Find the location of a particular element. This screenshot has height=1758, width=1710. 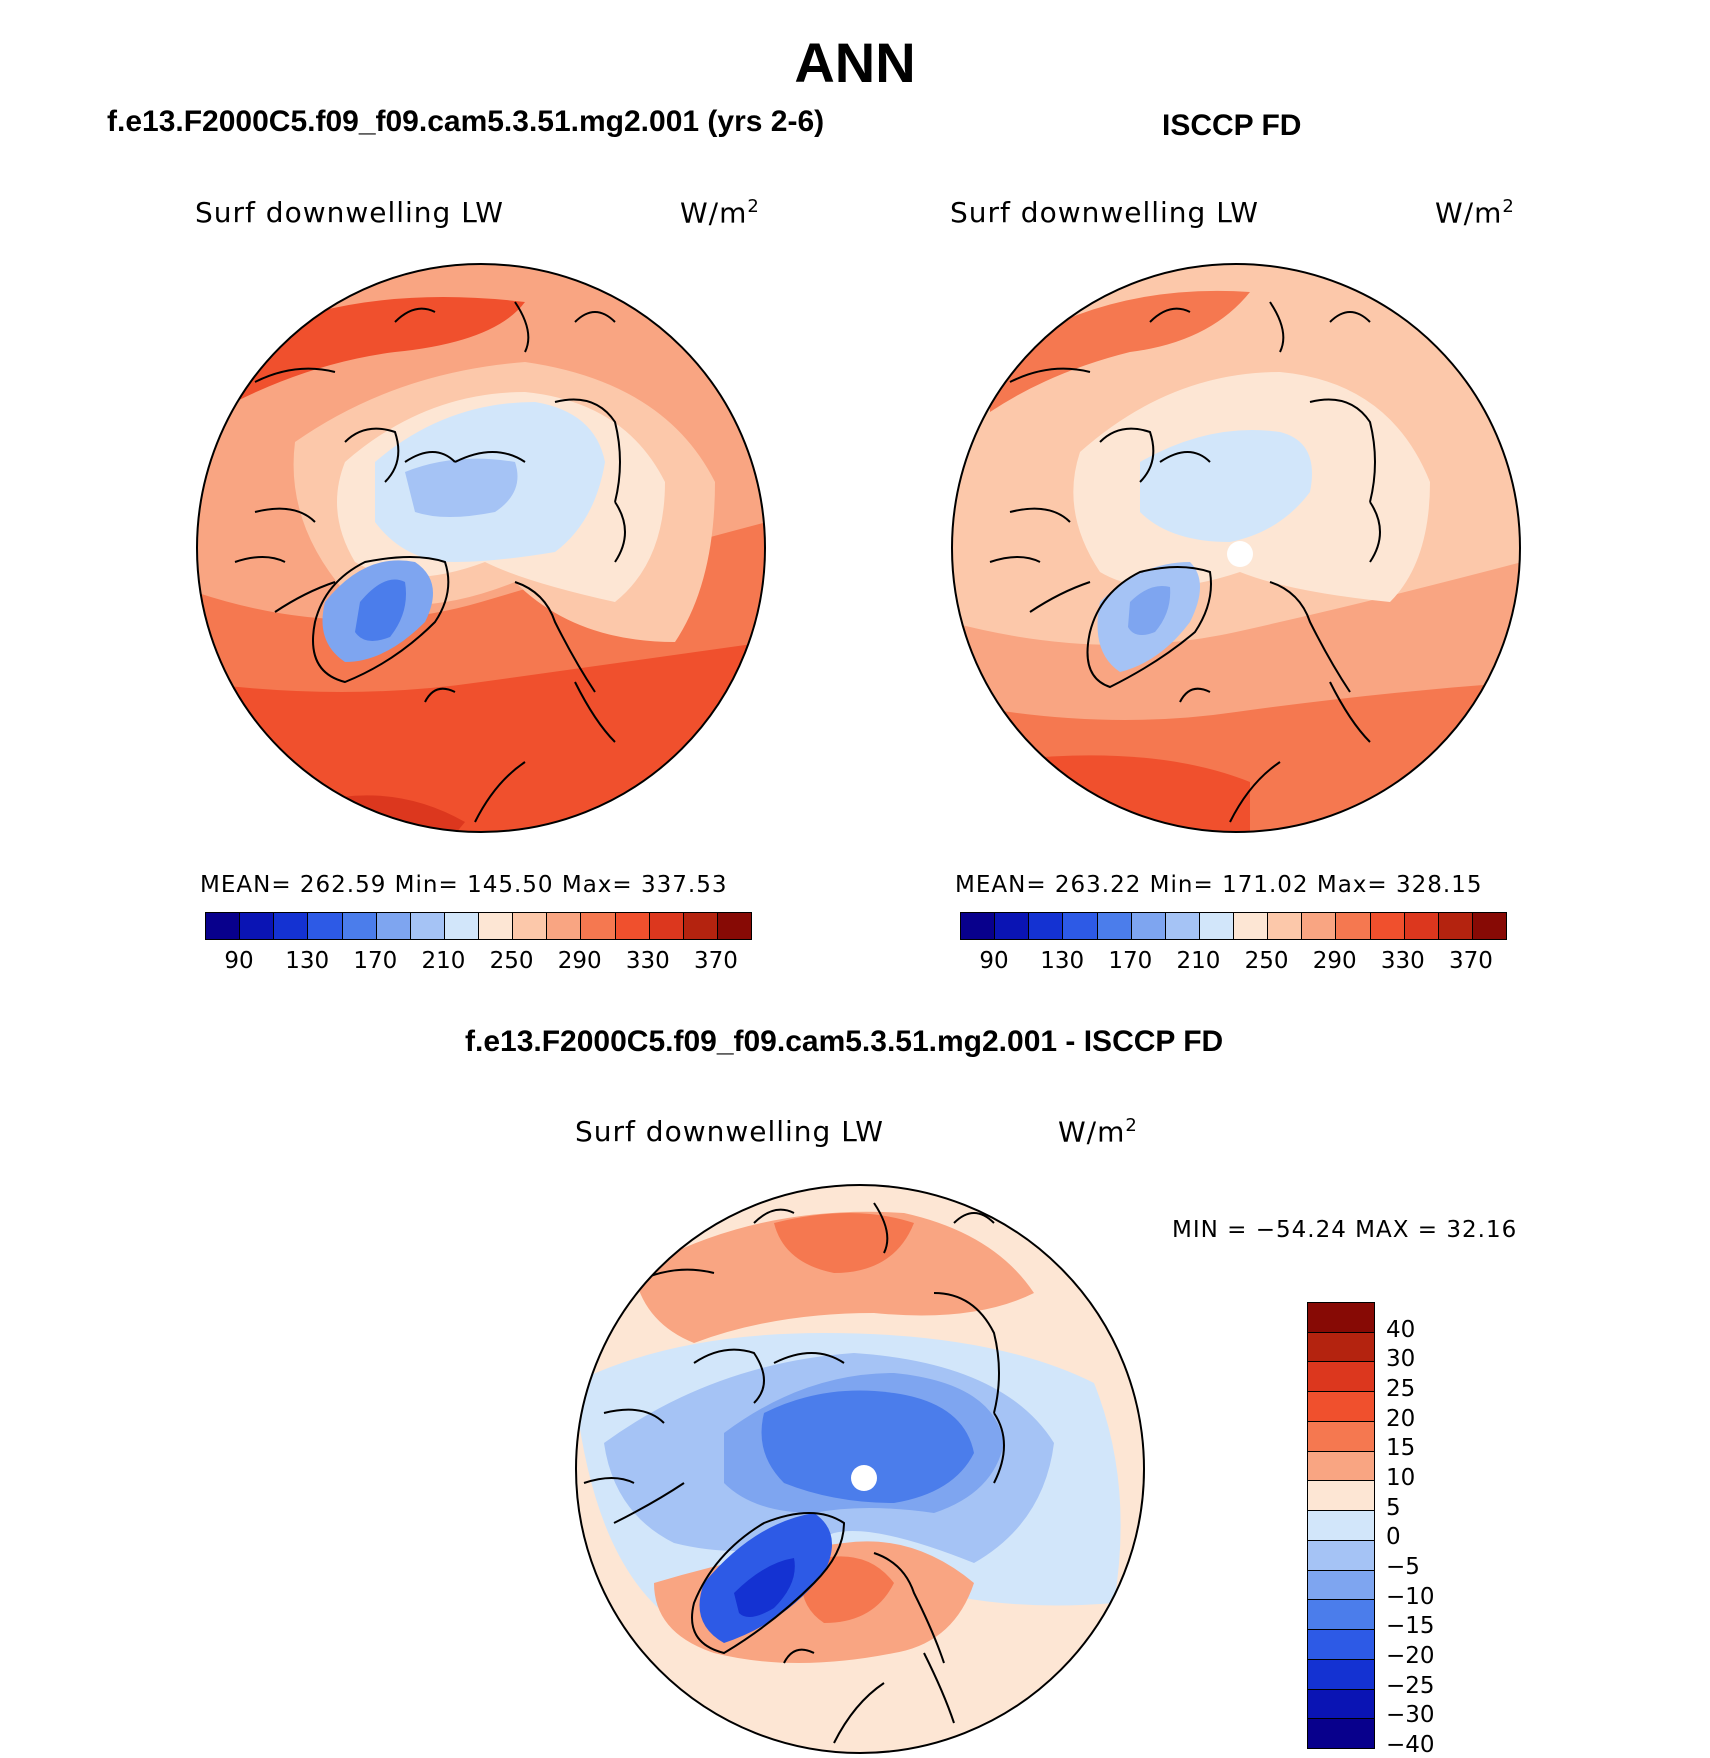

map-fill-mid-blue is located at coordinates (461, 487).